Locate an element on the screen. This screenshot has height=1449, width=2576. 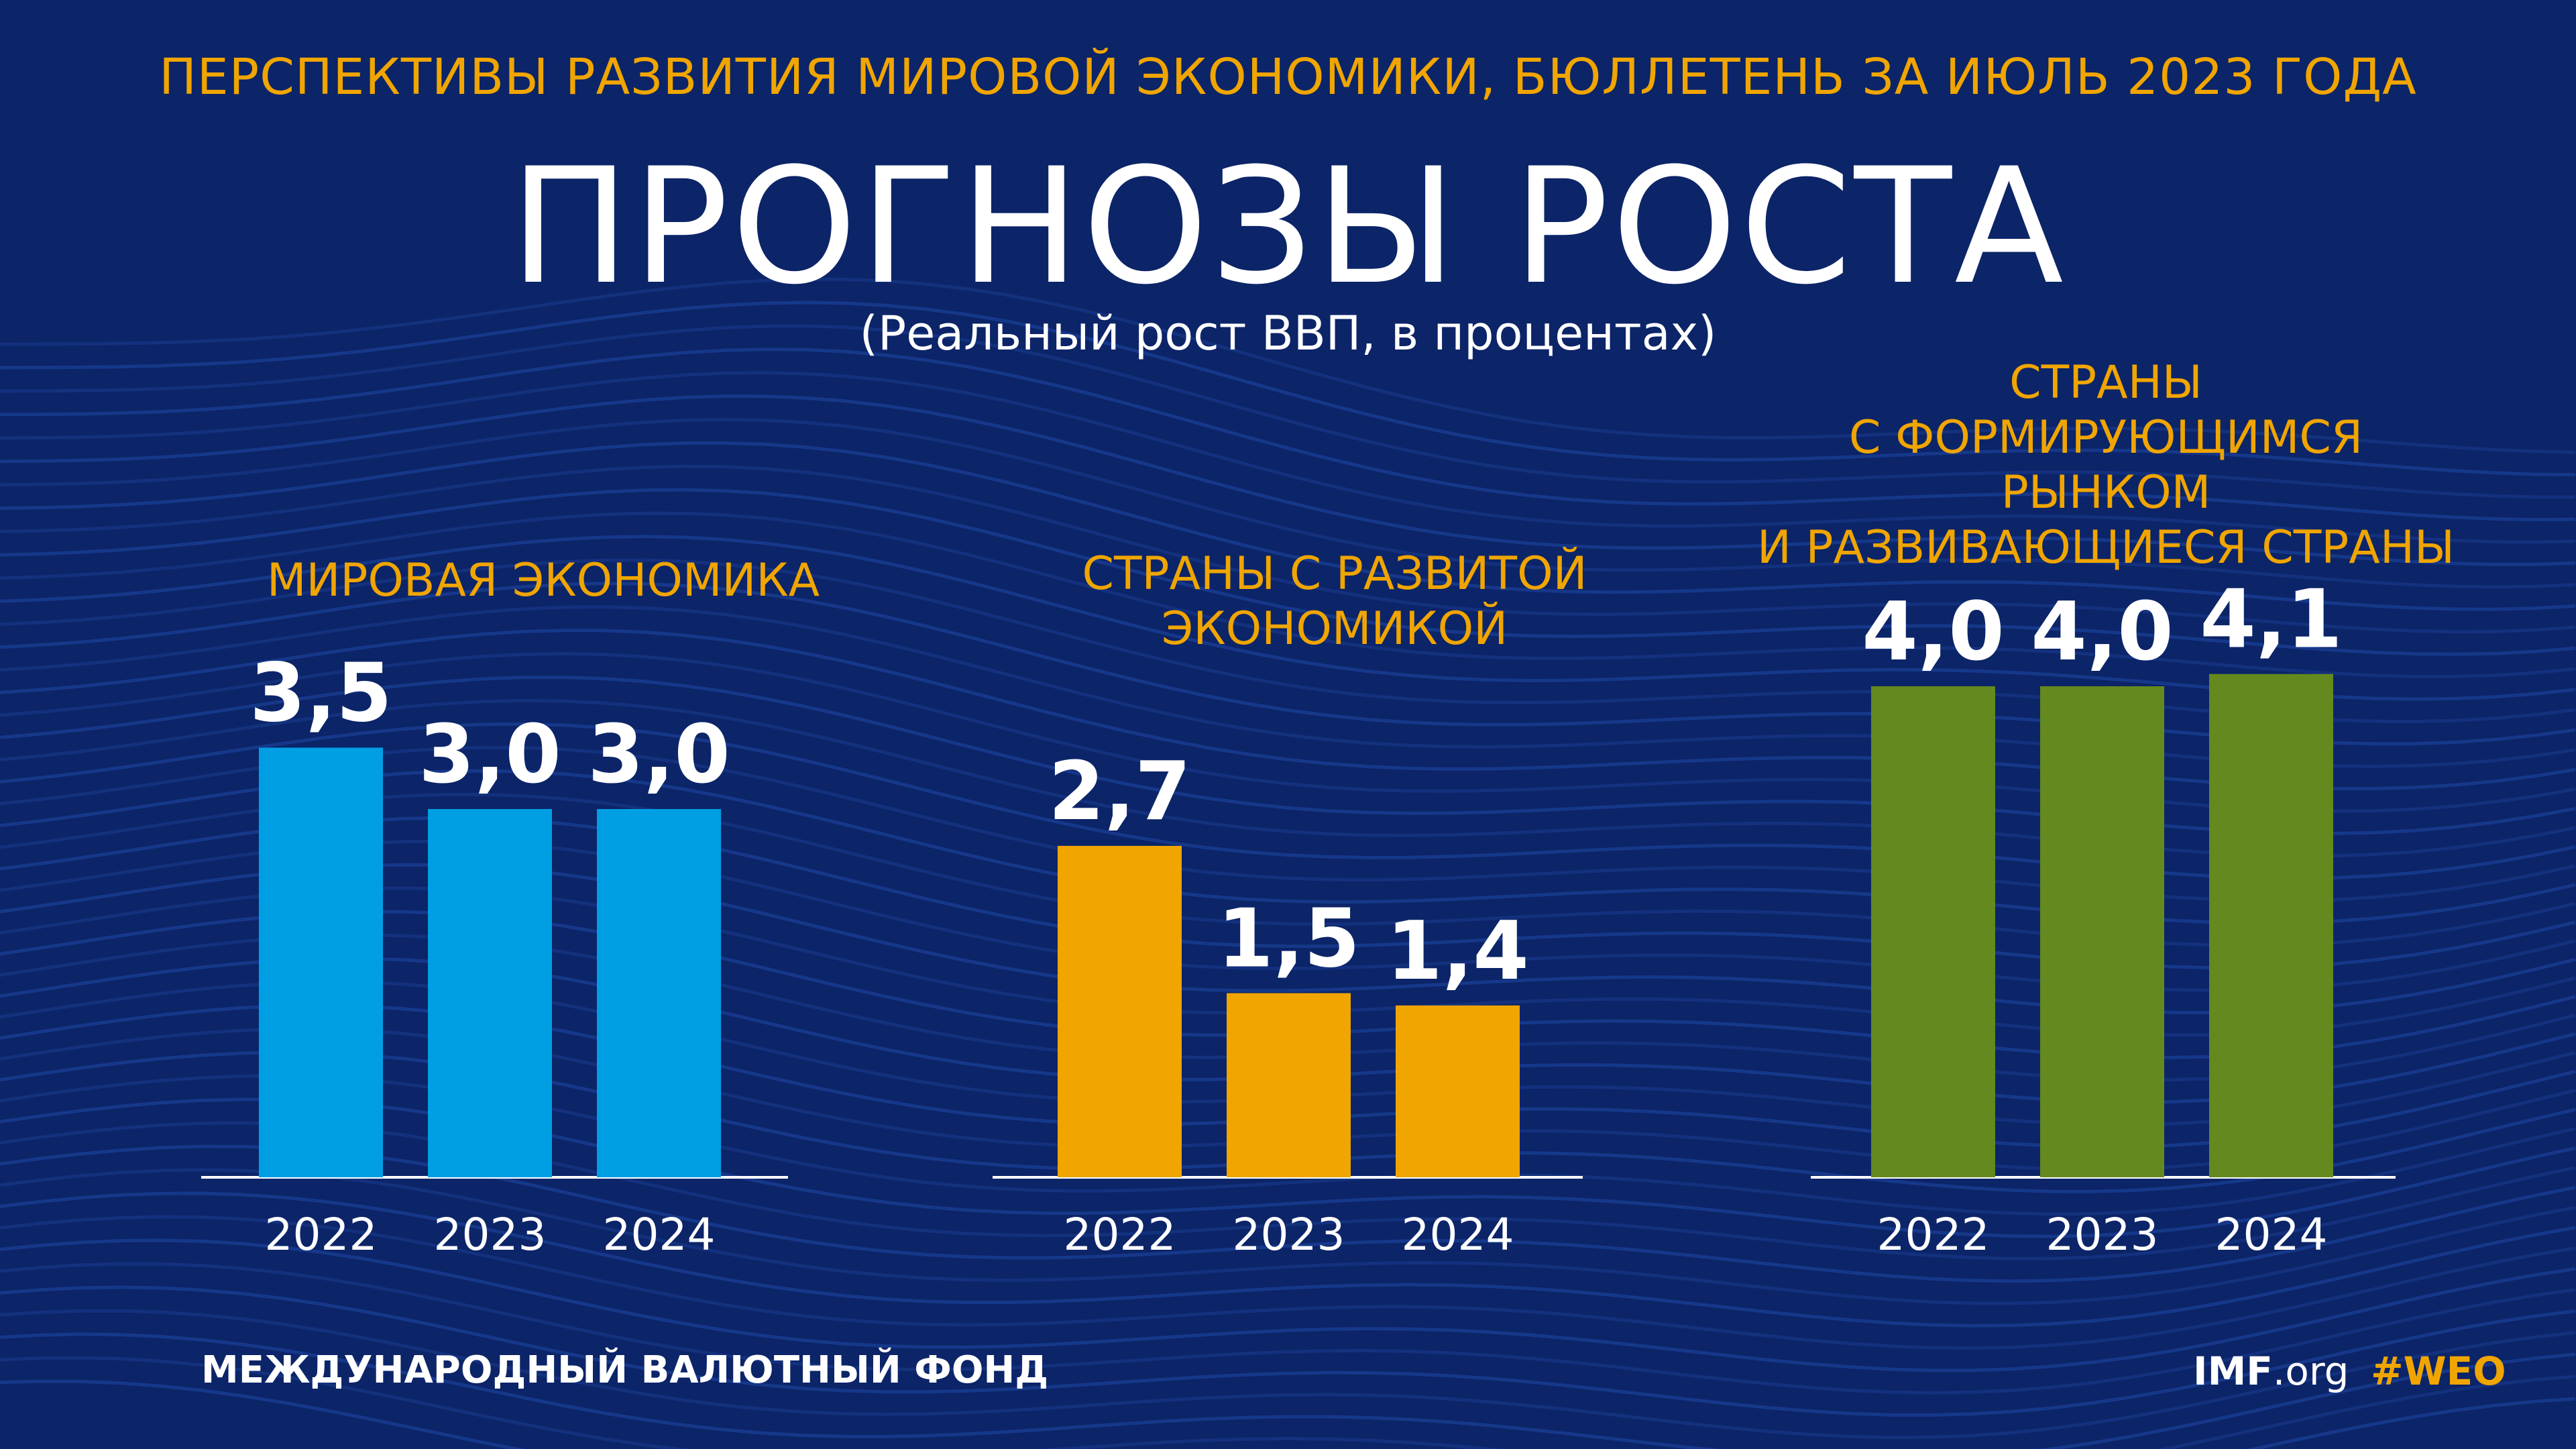
weo-hashtag: #WEO is located at coordinates (2438, 1371).